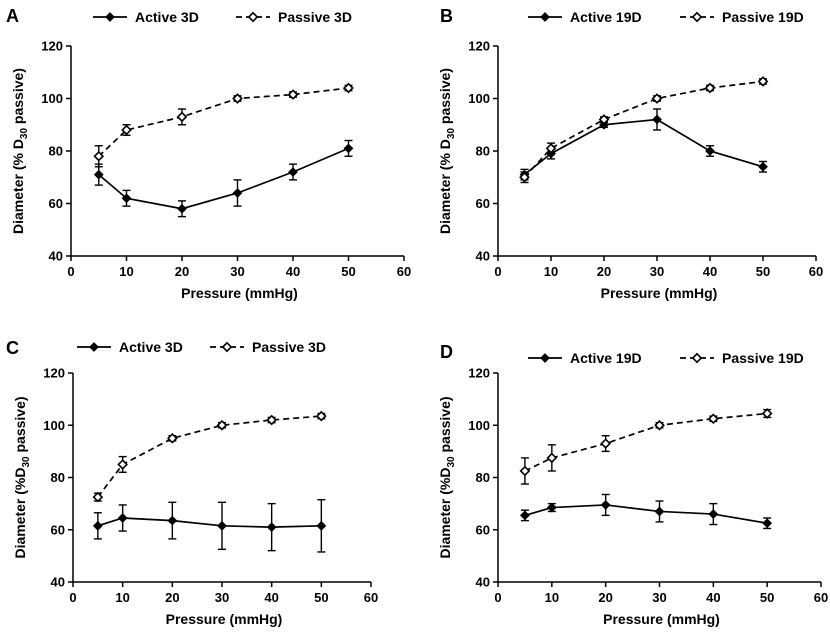 The height and width of the screenshot is (634, 830). Describe the element at coordinates (268, 347) in the screenshot. I see `legend-item: Passive 3D` at that location.